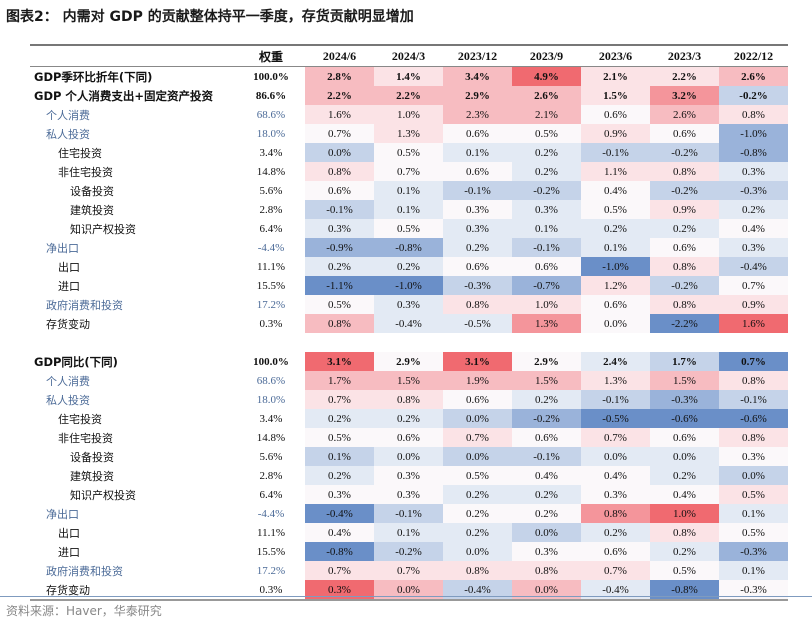  I want to click on row-label: 知识产权投资, so click(103, 229).